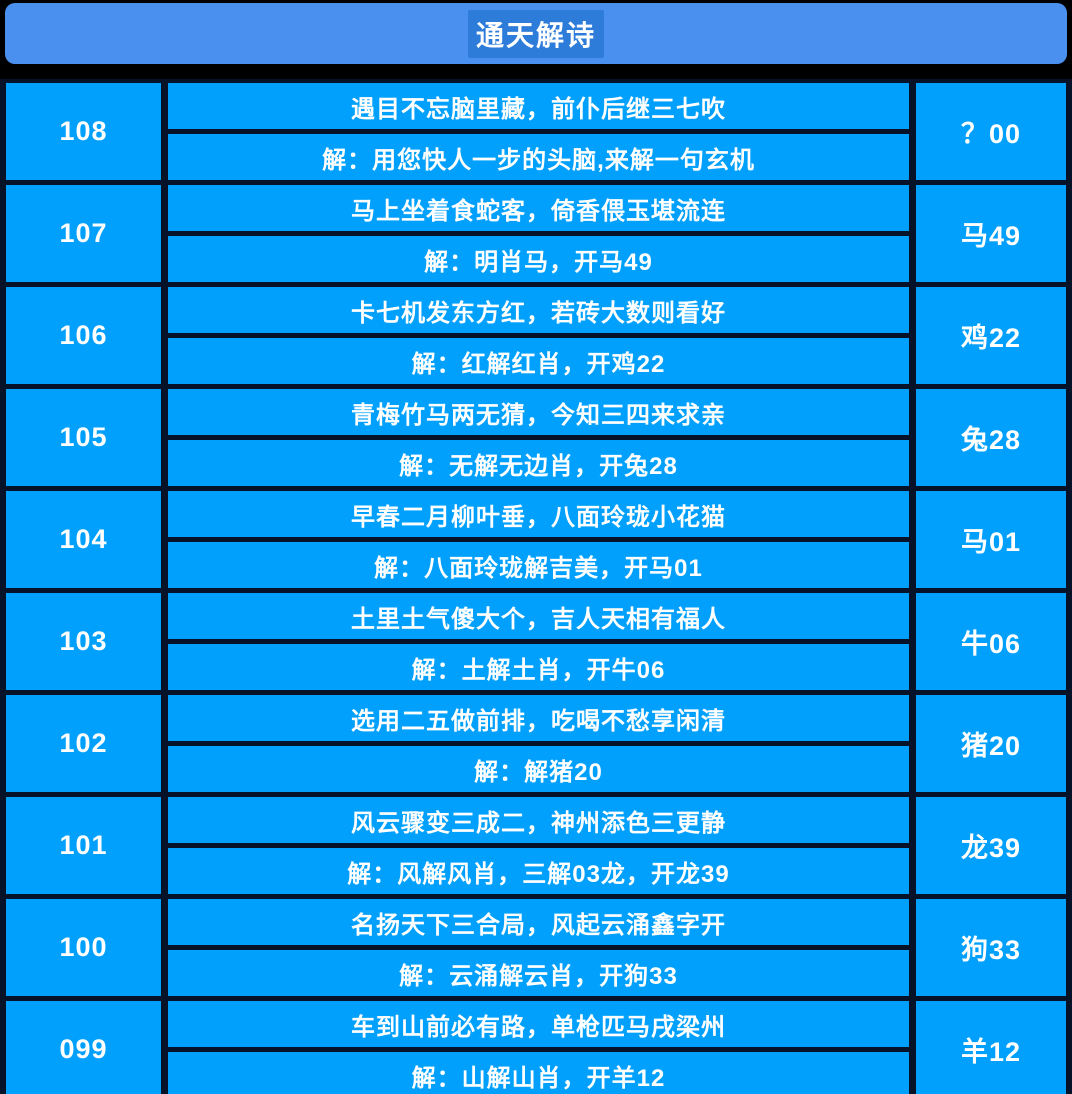  I want to click on table-row: 103 土里土气傻大个，吉人天相有福人 解：土解土肖，开牛06 牛06, so click(536, 641).